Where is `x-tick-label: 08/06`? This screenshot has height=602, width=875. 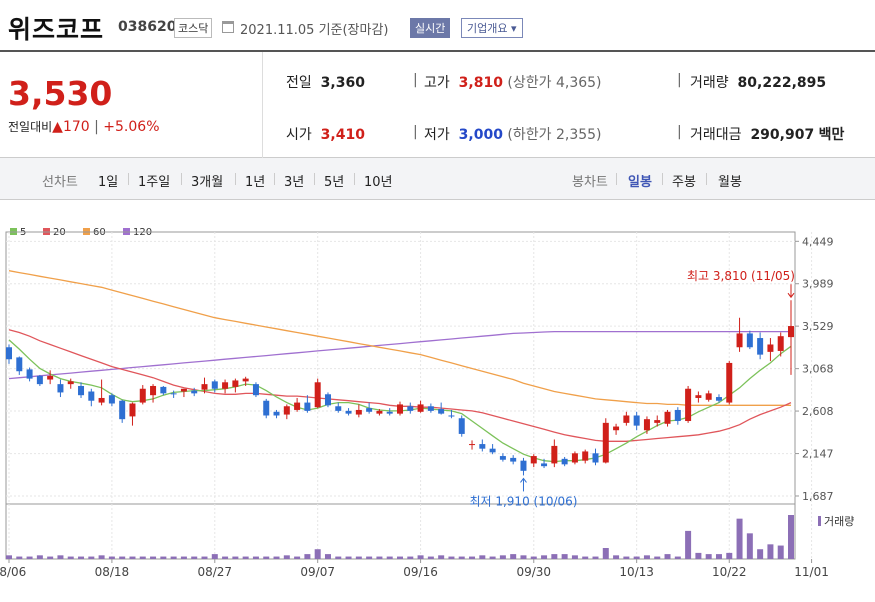
x-tick-label: 08/06 is located at coordinates (13, 572).